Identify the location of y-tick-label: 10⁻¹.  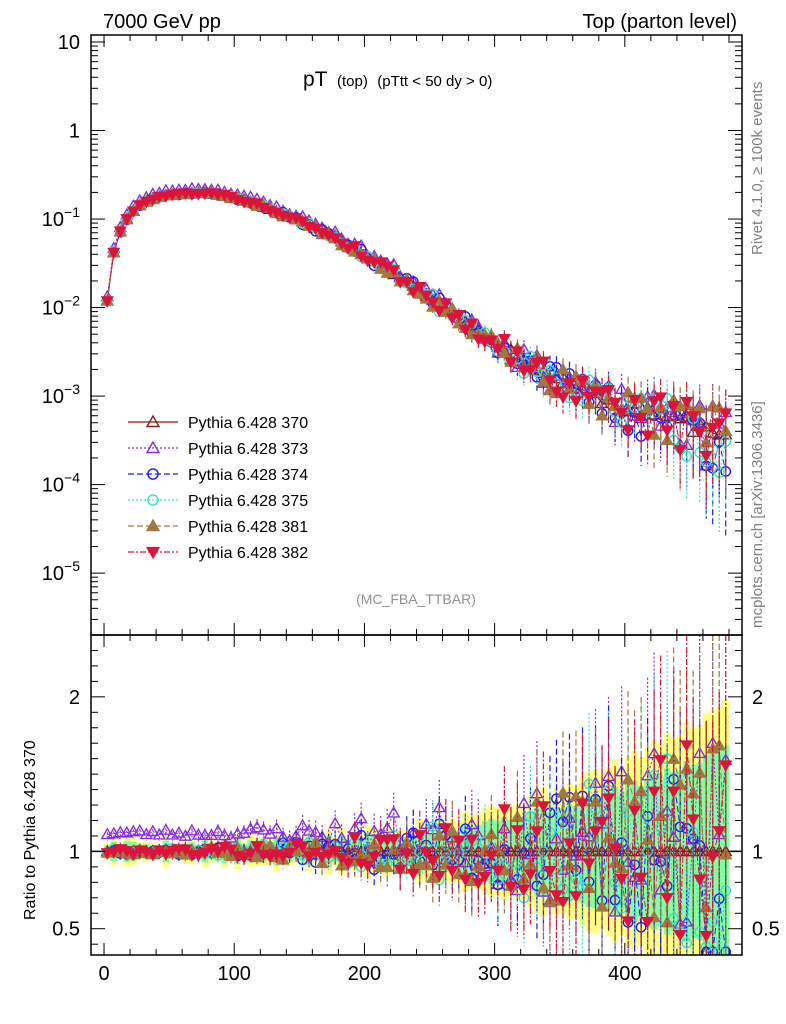
(61, 217).